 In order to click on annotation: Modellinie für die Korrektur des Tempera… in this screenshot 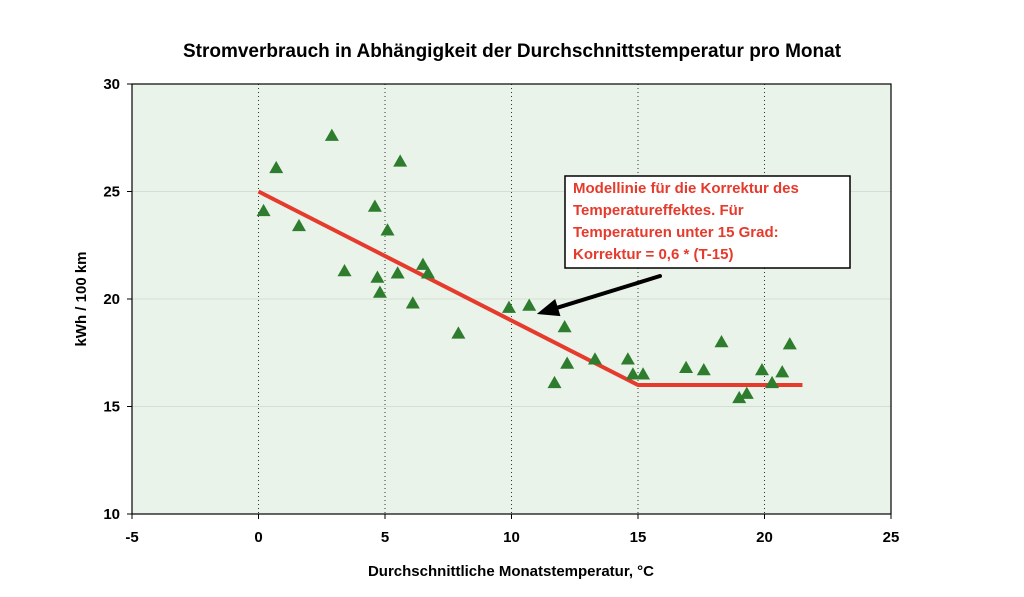, I will do `click(707, 222)`.